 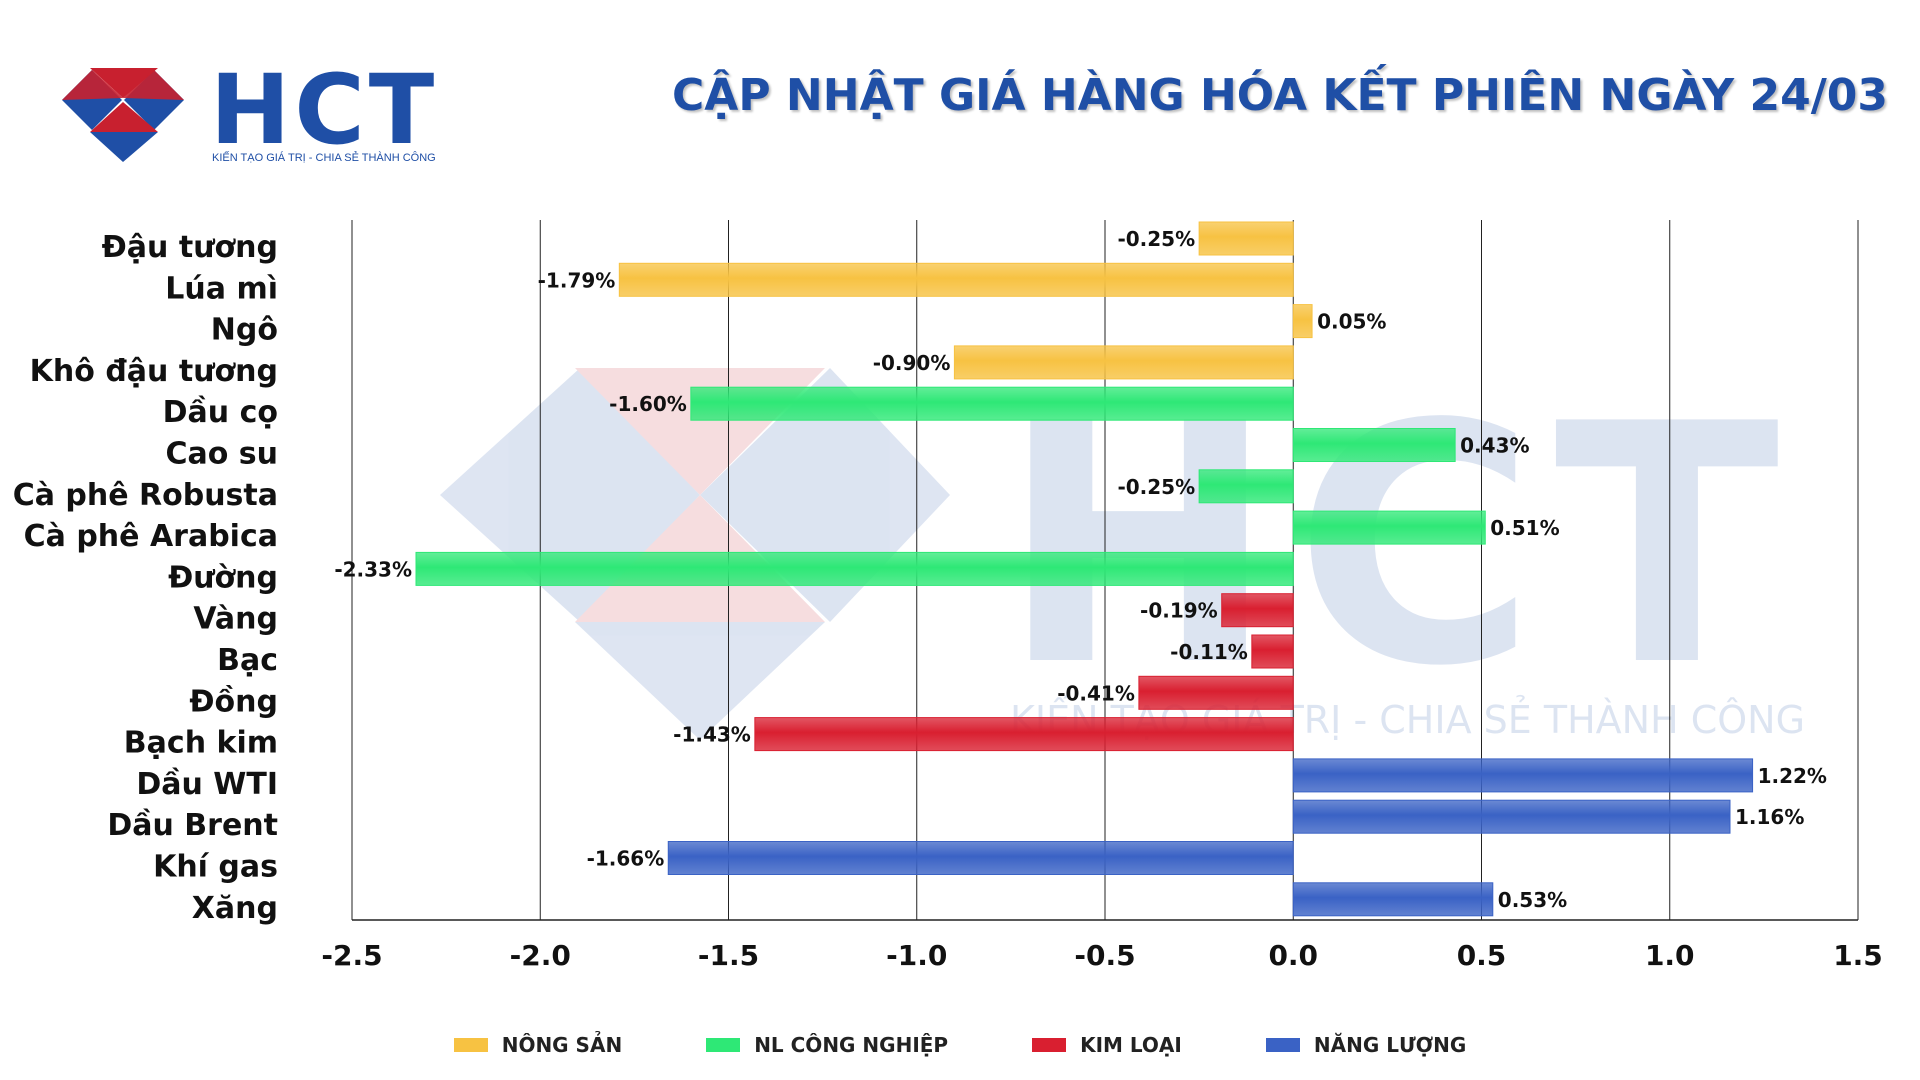 What do you see at coordinates (154, 371) in the screenshot?
I see `category-label: Khô đậu tương` at bounding box center [154, 371].